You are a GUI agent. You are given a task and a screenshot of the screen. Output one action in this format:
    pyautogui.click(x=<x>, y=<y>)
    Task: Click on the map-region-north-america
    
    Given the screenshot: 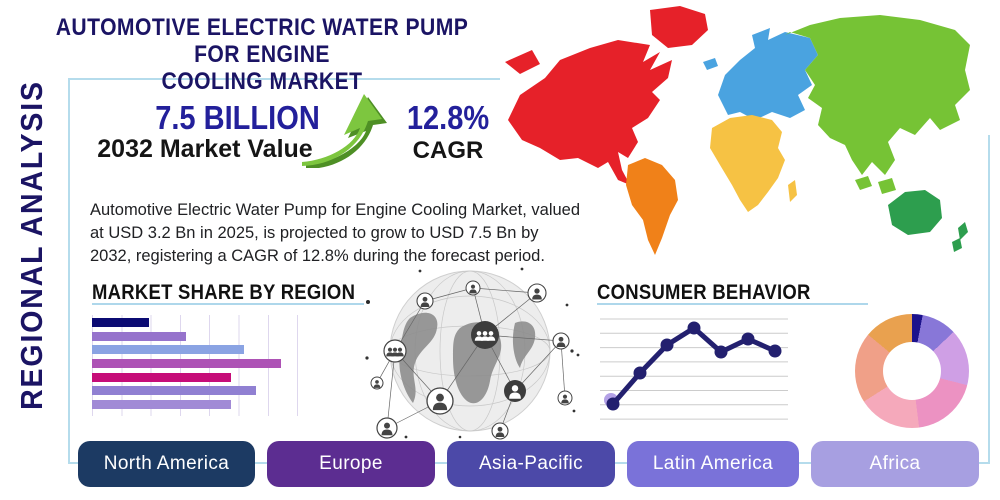 What is the action you would take?
    pyautogui.click(x=590, y=112)
    